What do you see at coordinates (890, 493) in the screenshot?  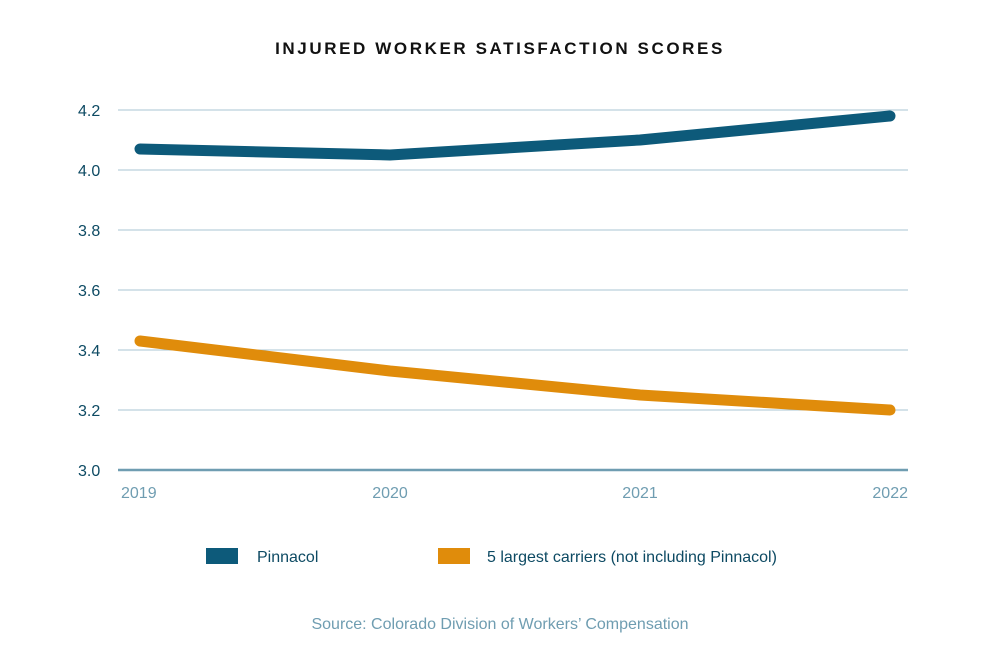 I see `x-tick-label: 2022` at bounding box center [890, 493].